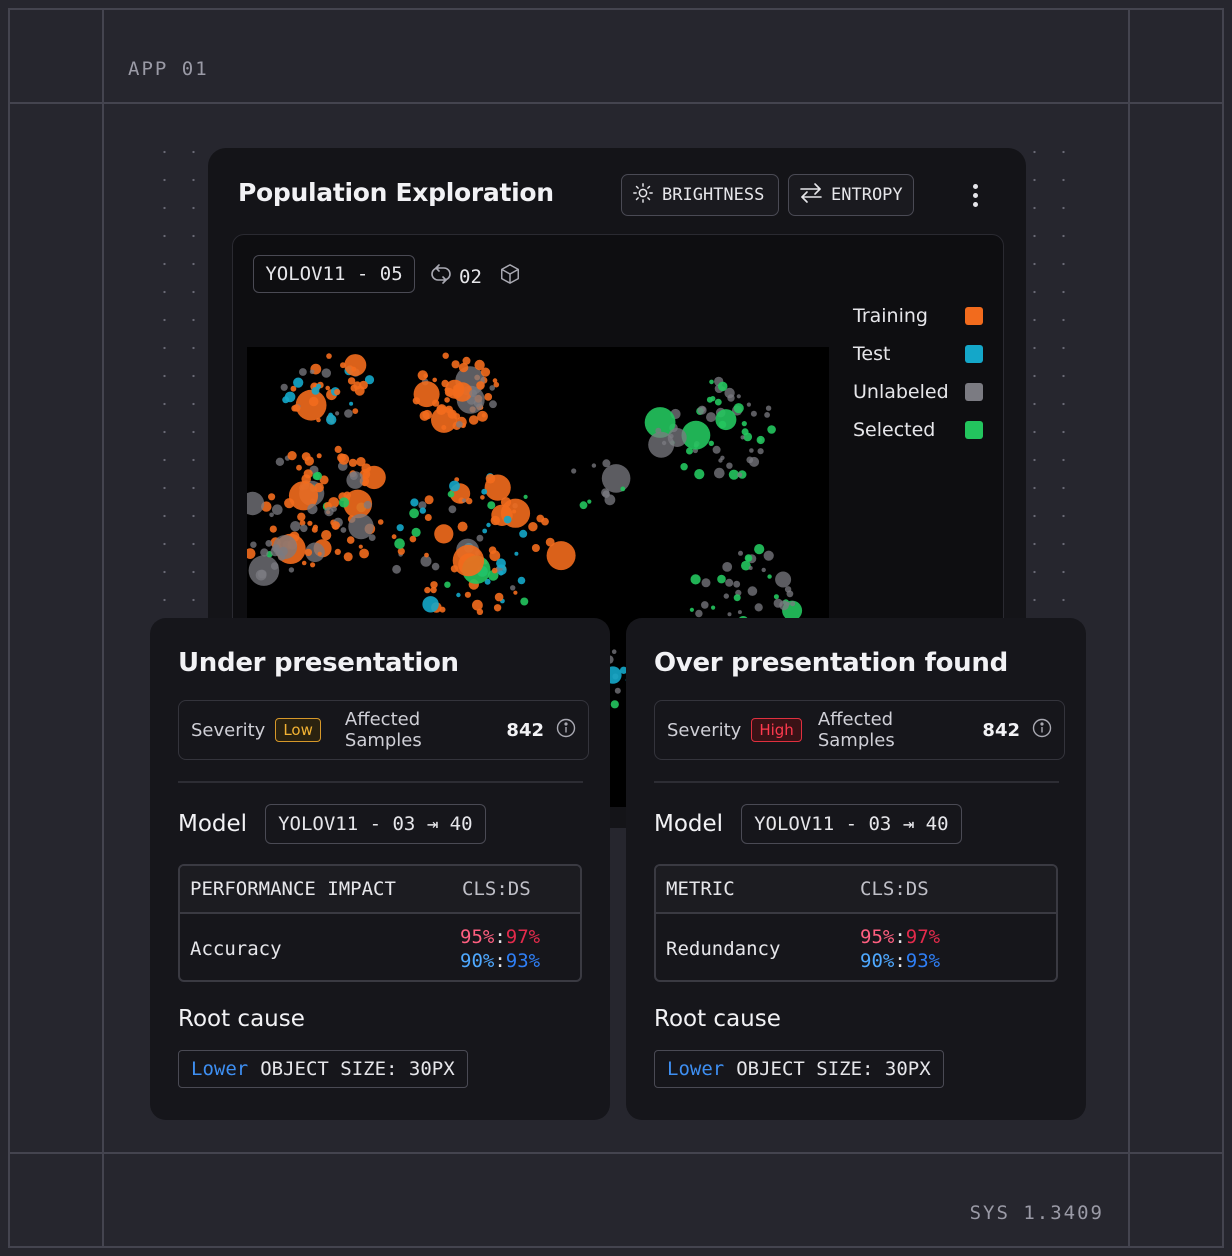 This screenshot has width=1232, height=1256. What do you see at coordinates (334, 274) in the screenshot?
I see `model-version-tag: YOLOV11 - 05` at bounding box center [334, 274].